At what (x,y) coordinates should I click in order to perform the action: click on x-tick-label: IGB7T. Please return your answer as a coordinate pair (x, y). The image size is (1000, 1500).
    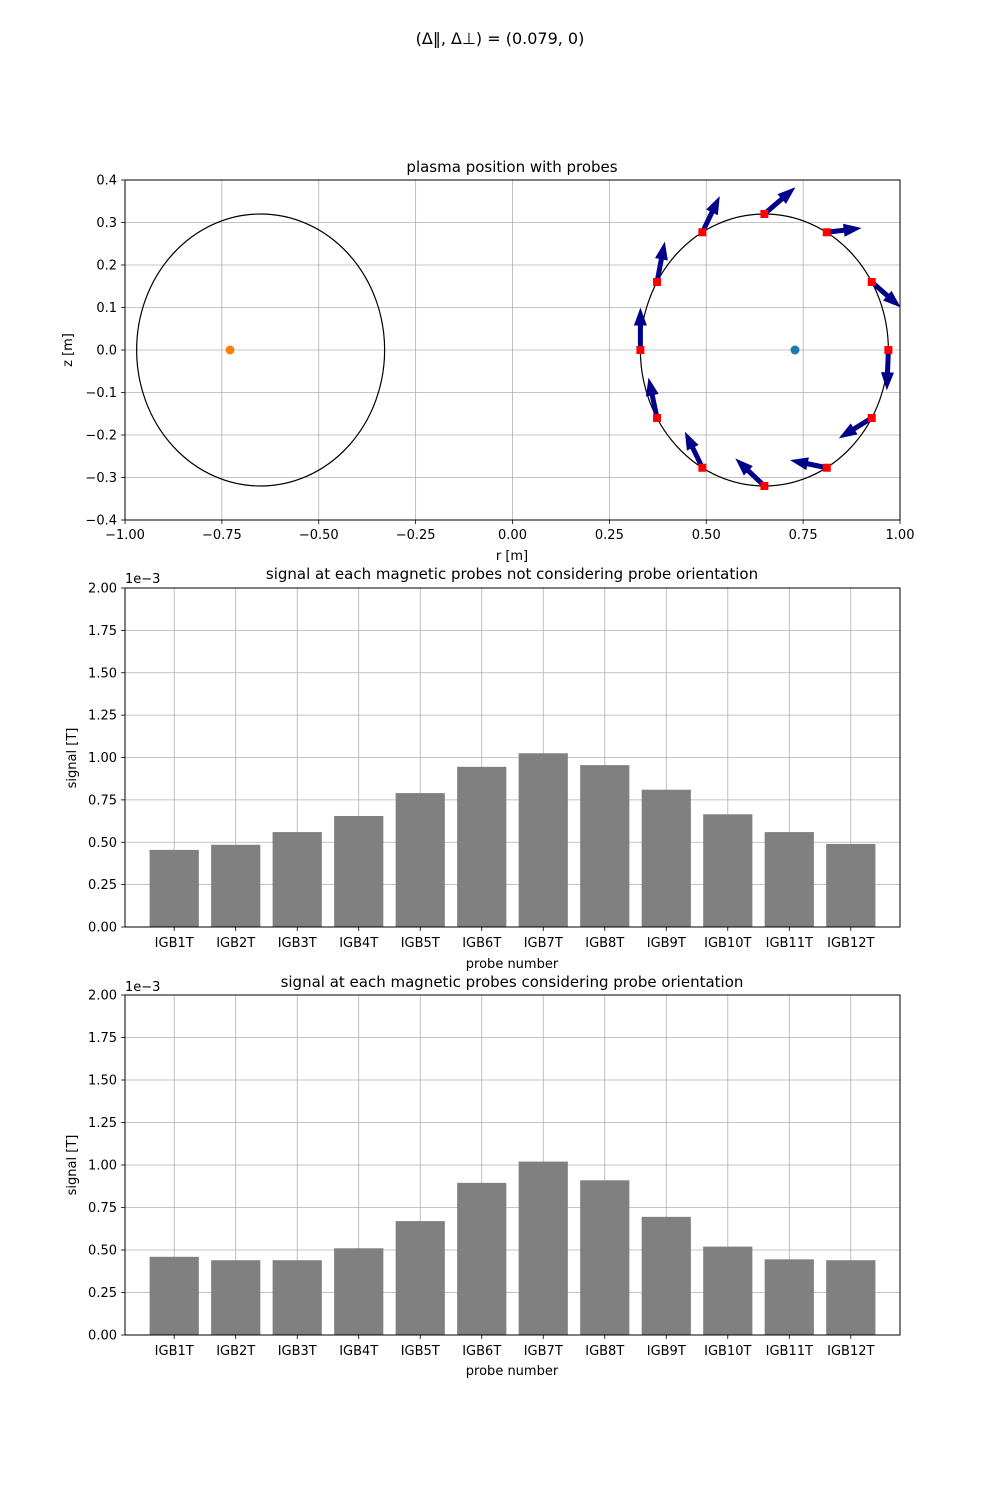
    Looking at the image, I should click on (543, 943).